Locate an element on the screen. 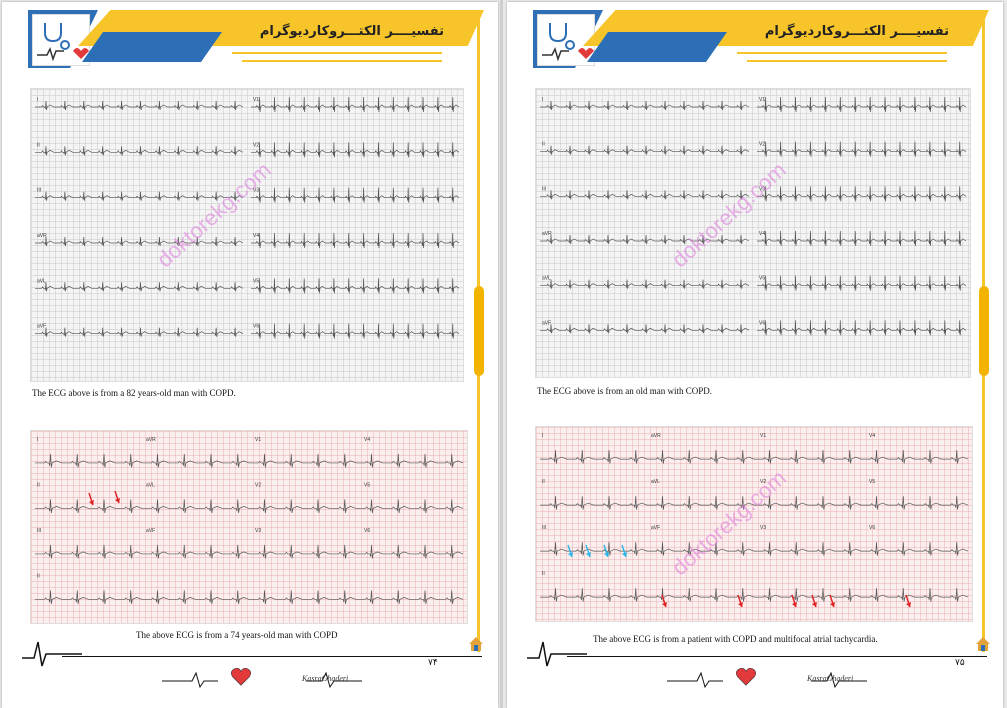 The width and height of the screenshot is (1007, 708). header-yellow-band: تفسیــــر الکتـــروکاردیوگرام is located at coordinates (786, 28).